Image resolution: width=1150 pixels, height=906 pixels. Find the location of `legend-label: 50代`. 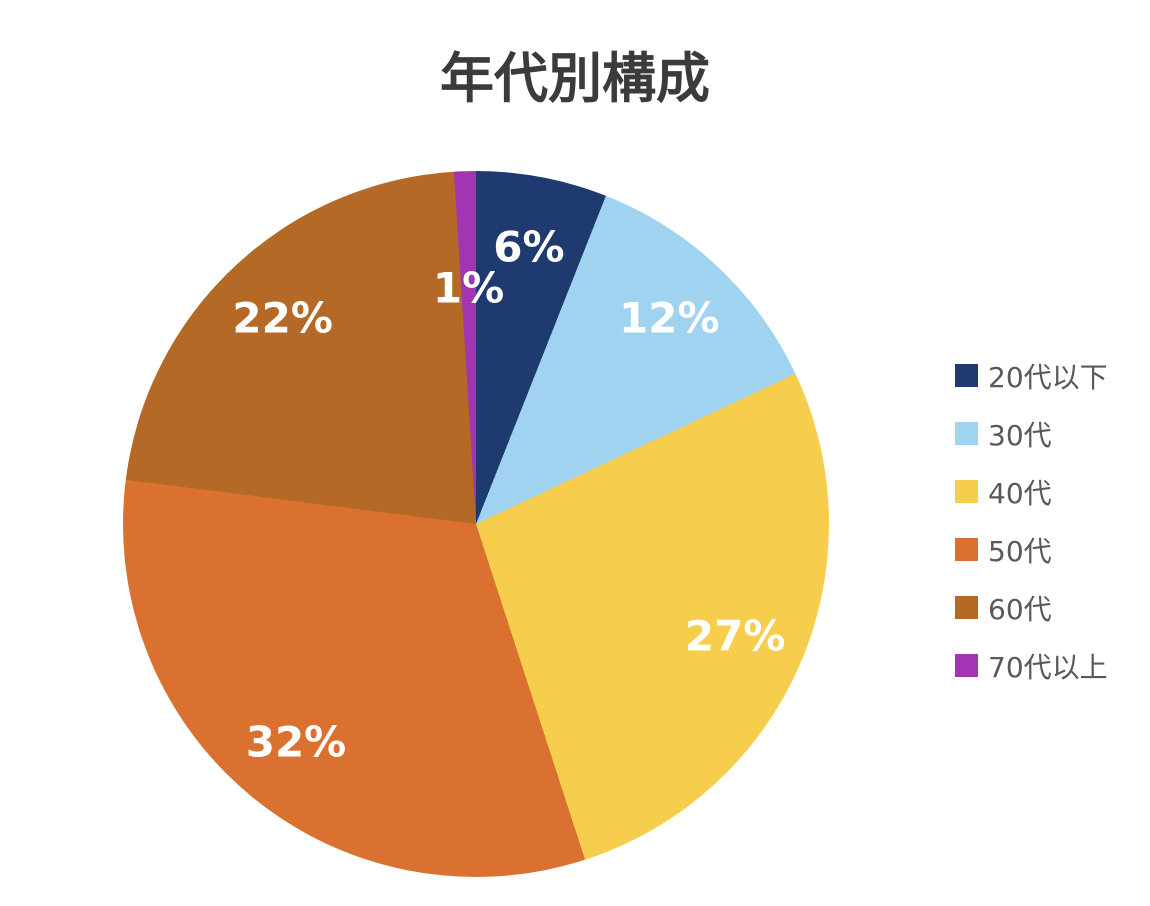

legend-label: 50代 is located at coordinates (1020, 551).